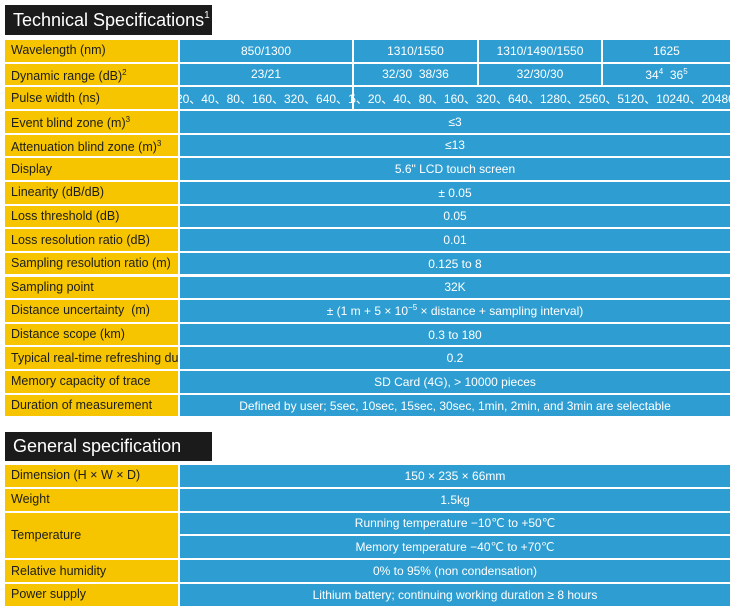 This screenshot has width=734, height=614. I want to click on text-run: 1310/1490/1550, so click(540, 50).